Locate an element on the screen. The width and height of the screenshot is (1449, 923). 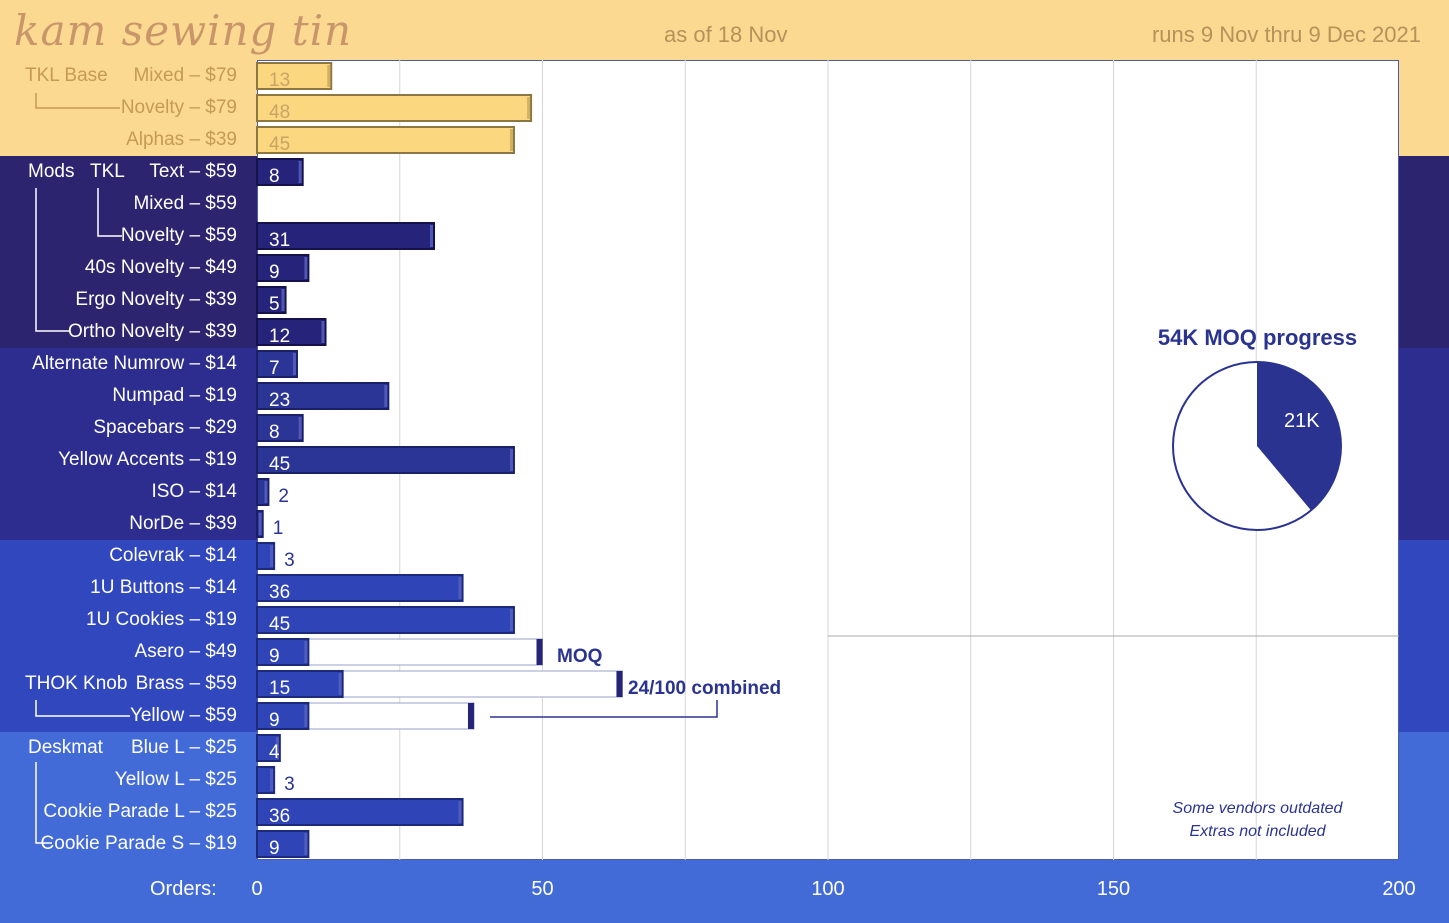
category-label: Mixed – $79 is located at coordinates (185, 75).